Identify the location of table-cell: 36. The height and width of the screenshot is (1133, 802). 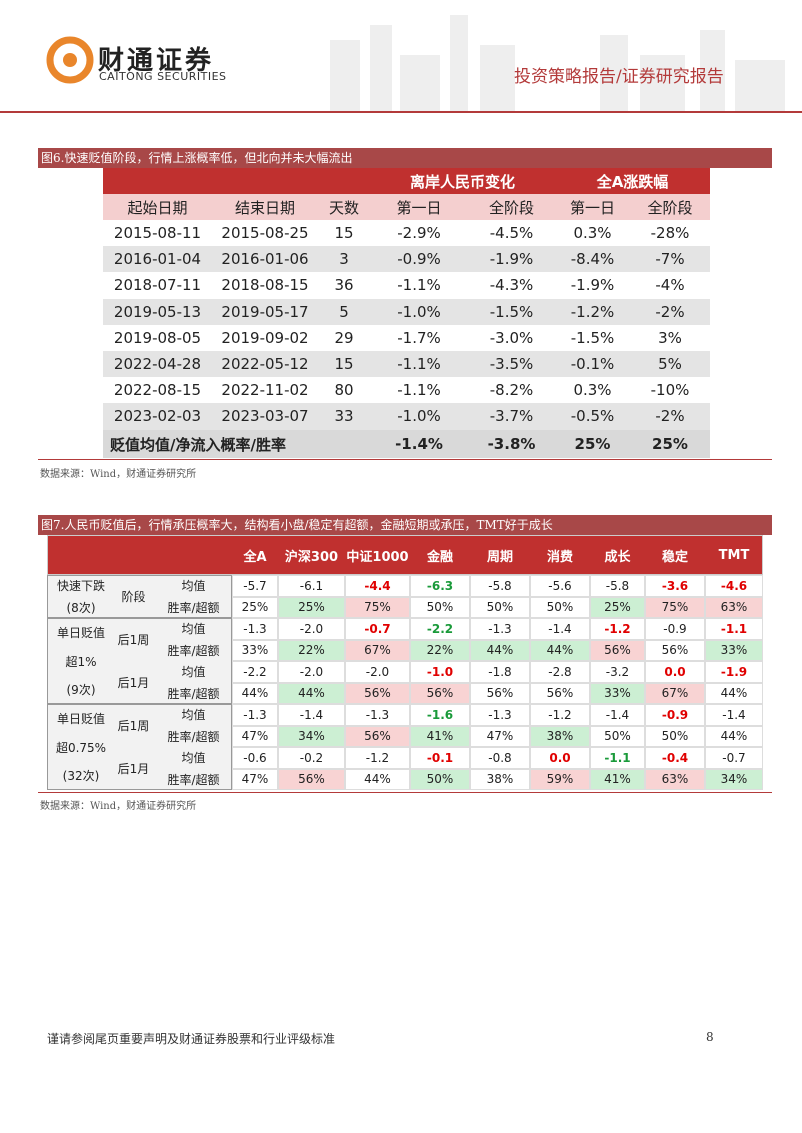
(344, 285).